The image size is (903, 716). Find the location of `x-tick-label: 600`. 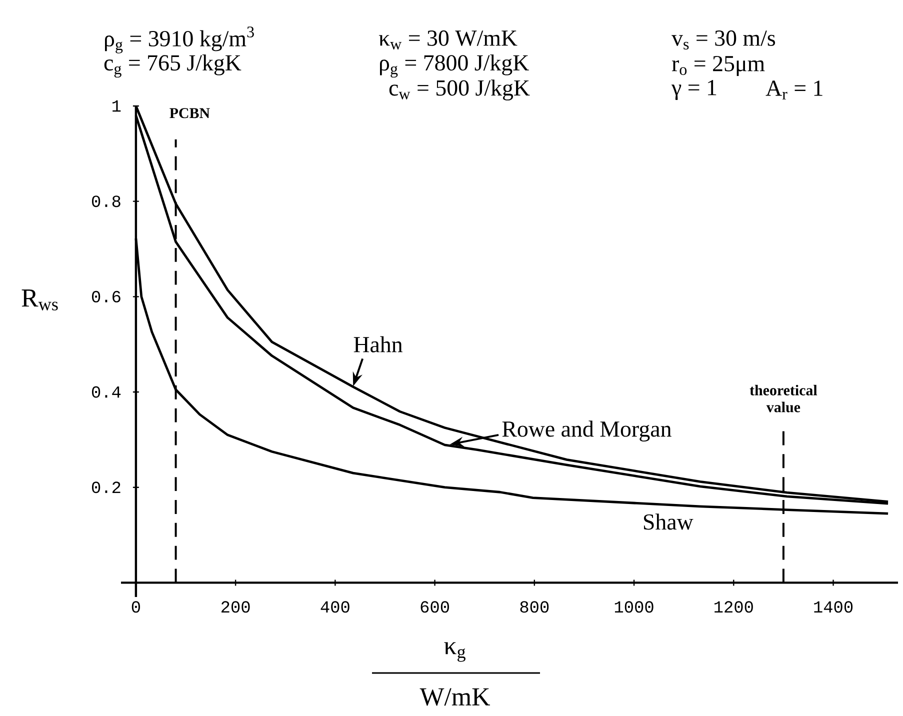

x-tick-label: 600 is located at coordinates (434, 607).